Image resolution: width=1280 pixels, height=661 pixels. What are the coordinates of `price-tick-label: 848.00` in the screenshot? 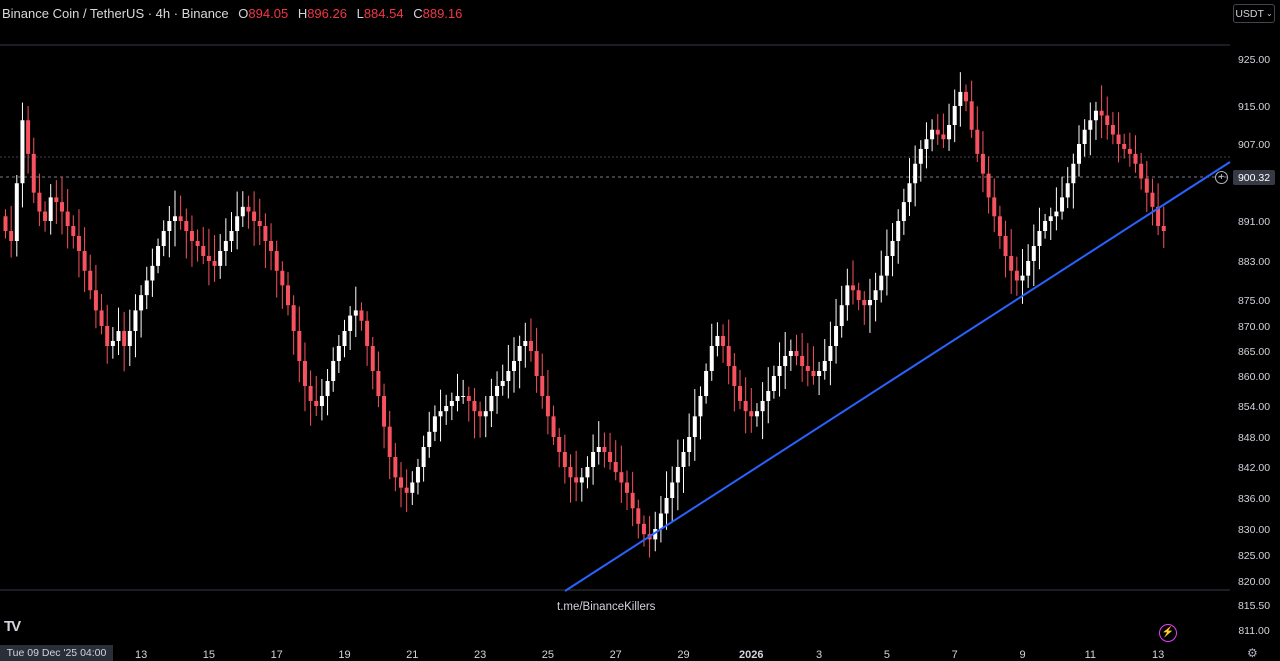 It's located at (1254, 438).